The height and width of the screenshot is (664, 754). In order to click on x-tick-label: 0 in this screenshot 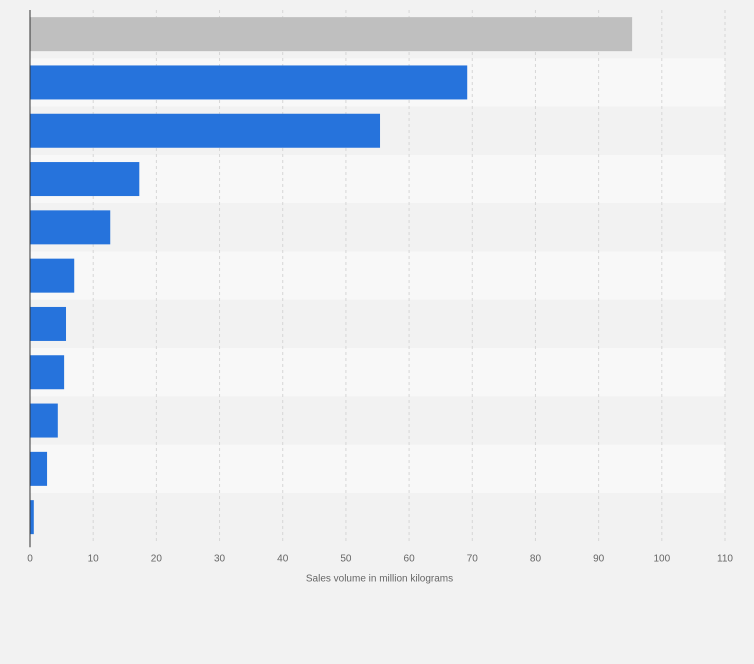, I will do `click(30, 558)`.